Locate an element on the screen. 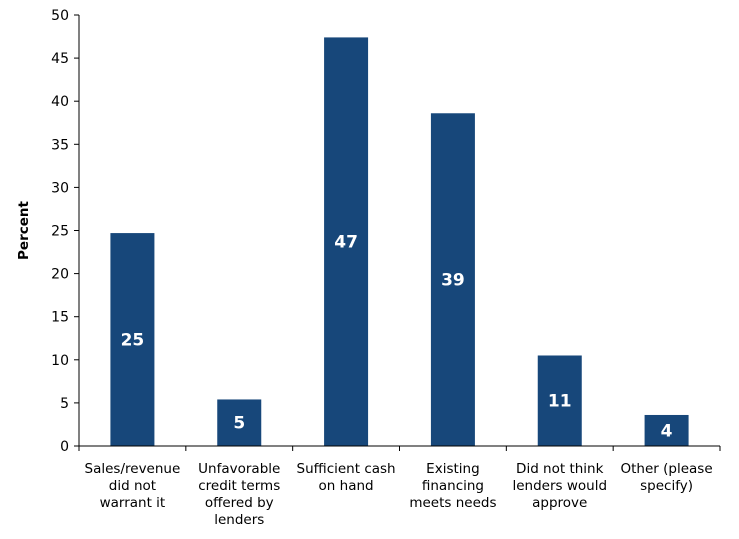 The image size is (739, 539). bar-data-label: 11 is located at coordinates (560, 402).